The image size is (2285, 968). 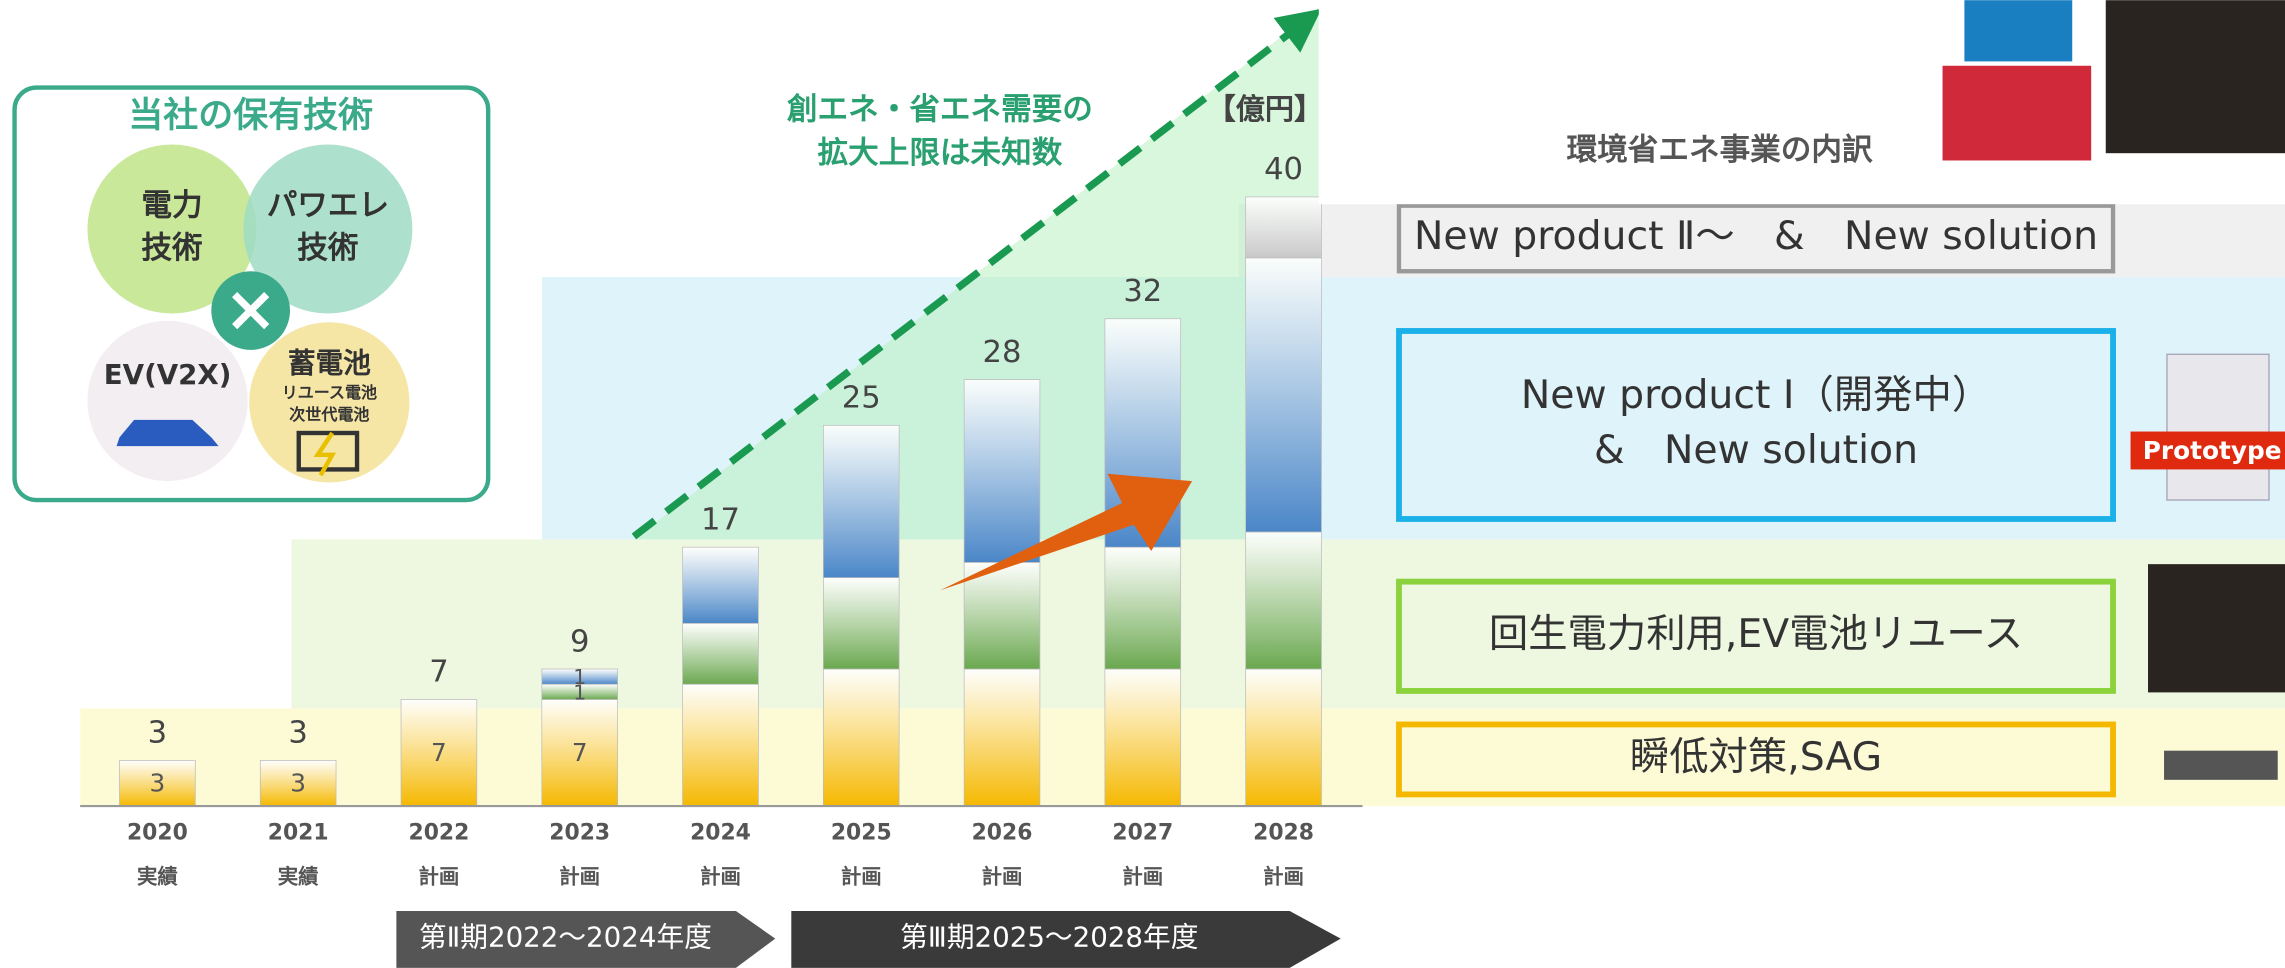 I want to click on circle-label: 蓄電池, so click(x=329, y=363).